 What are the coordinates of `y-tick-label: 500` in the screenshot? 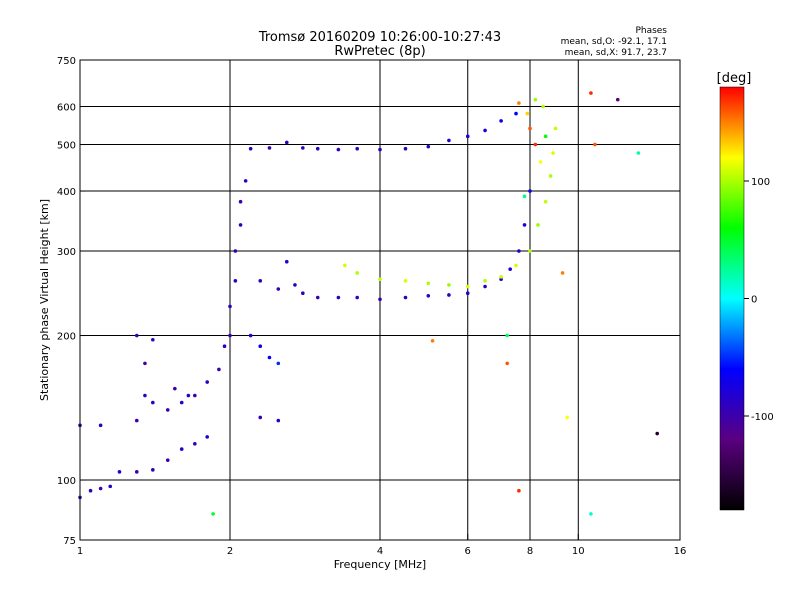 It's located at (66, 146).